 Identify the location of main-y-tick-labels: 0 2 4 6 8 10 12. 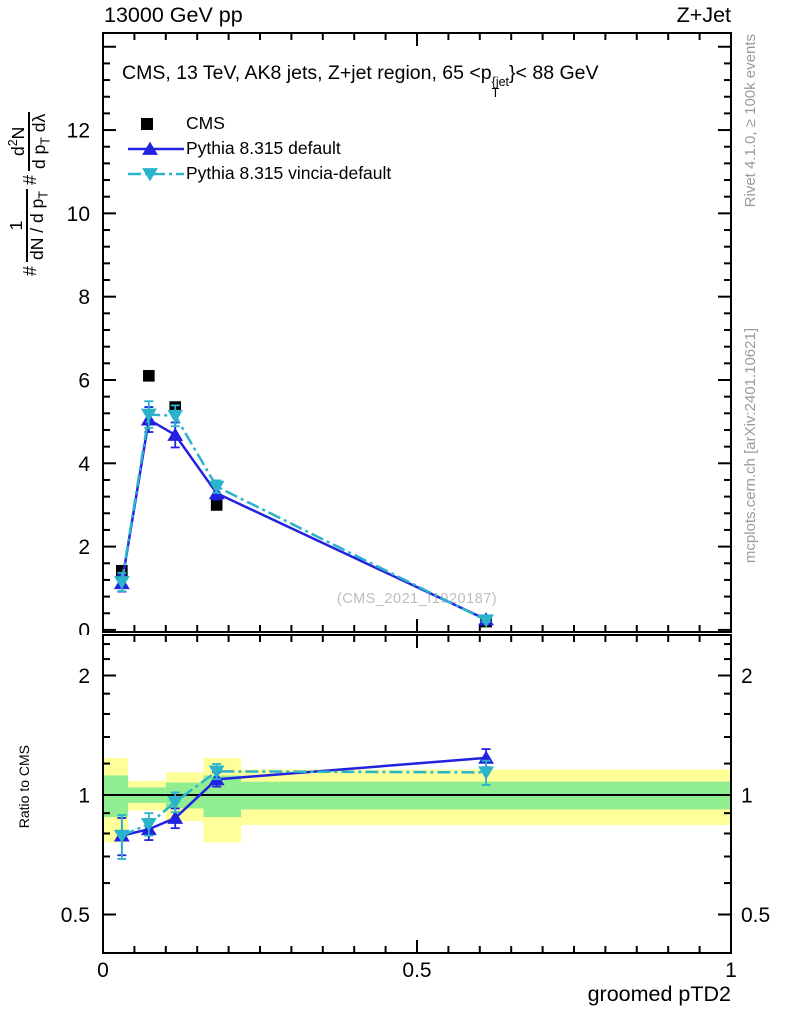
(79, 381).